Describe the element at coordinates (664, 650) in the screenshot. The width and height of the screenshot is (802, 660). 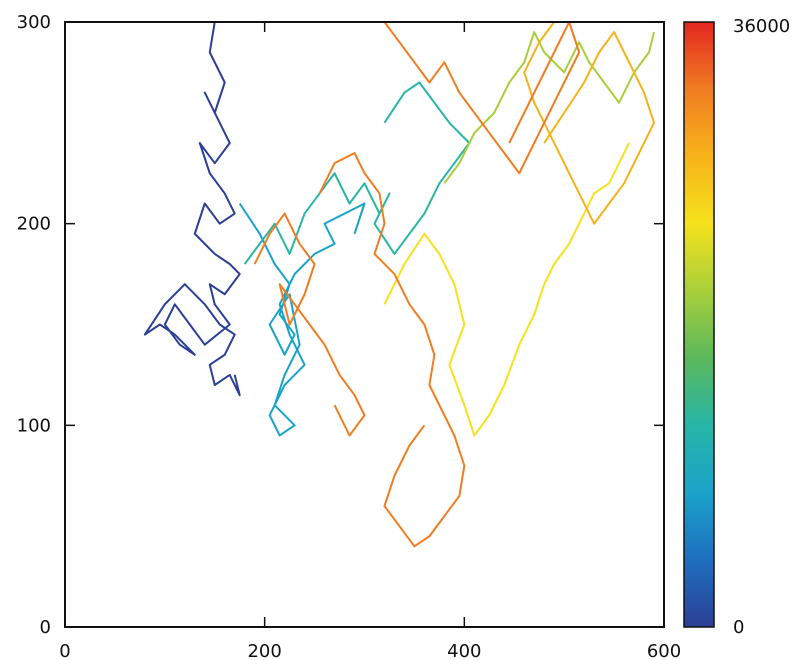
I see `x-tick-label-600: 600` at that location.